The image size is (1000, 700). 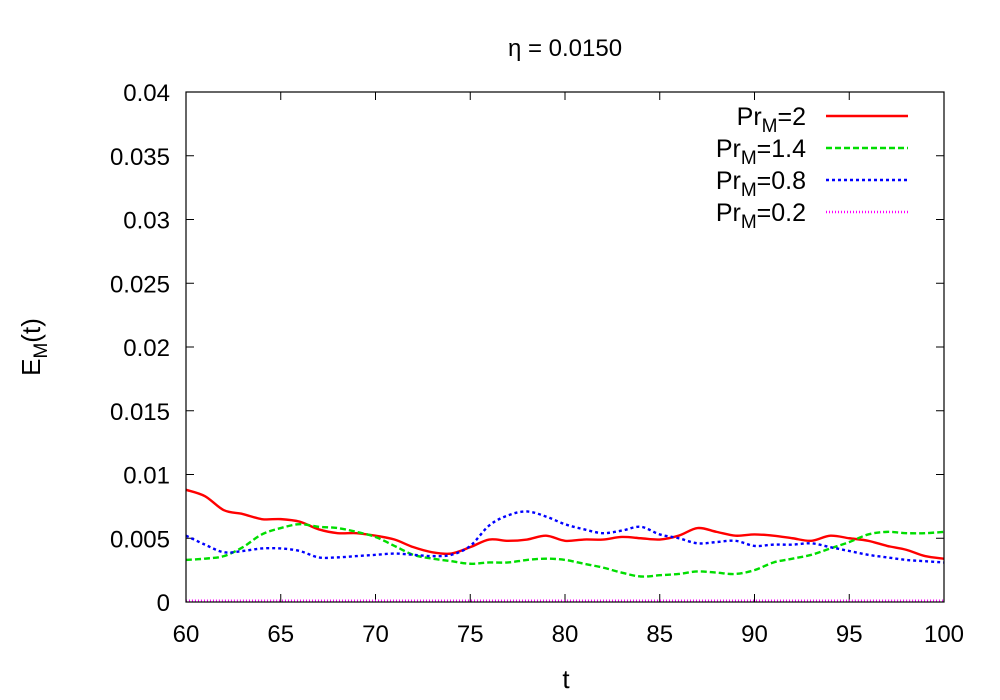 What do you see at coordinates (280, 634) in the screenshot?
I see `x-tick-label: 65` at bounding box center [280, 634].